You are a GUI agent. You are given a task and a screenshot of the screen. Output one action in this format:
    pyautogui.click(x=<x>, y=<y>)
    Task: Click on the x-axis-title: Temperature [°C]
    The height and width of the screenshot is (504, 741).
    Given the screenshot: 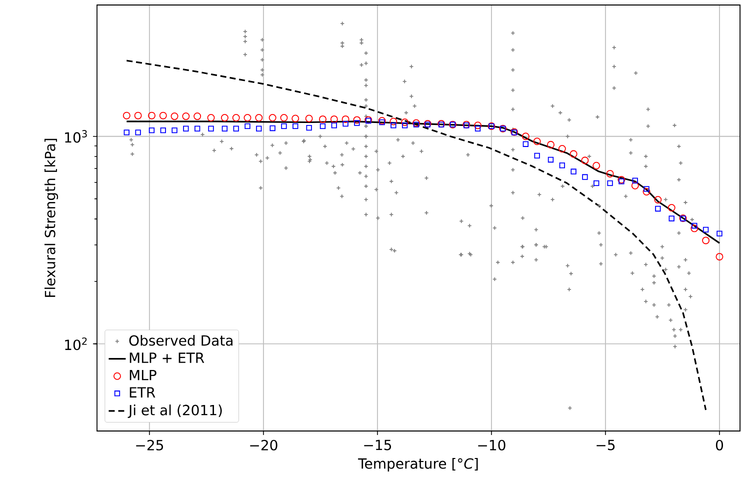 What is the action you would take?
    pyautogui.click(x=418, y=465)
    